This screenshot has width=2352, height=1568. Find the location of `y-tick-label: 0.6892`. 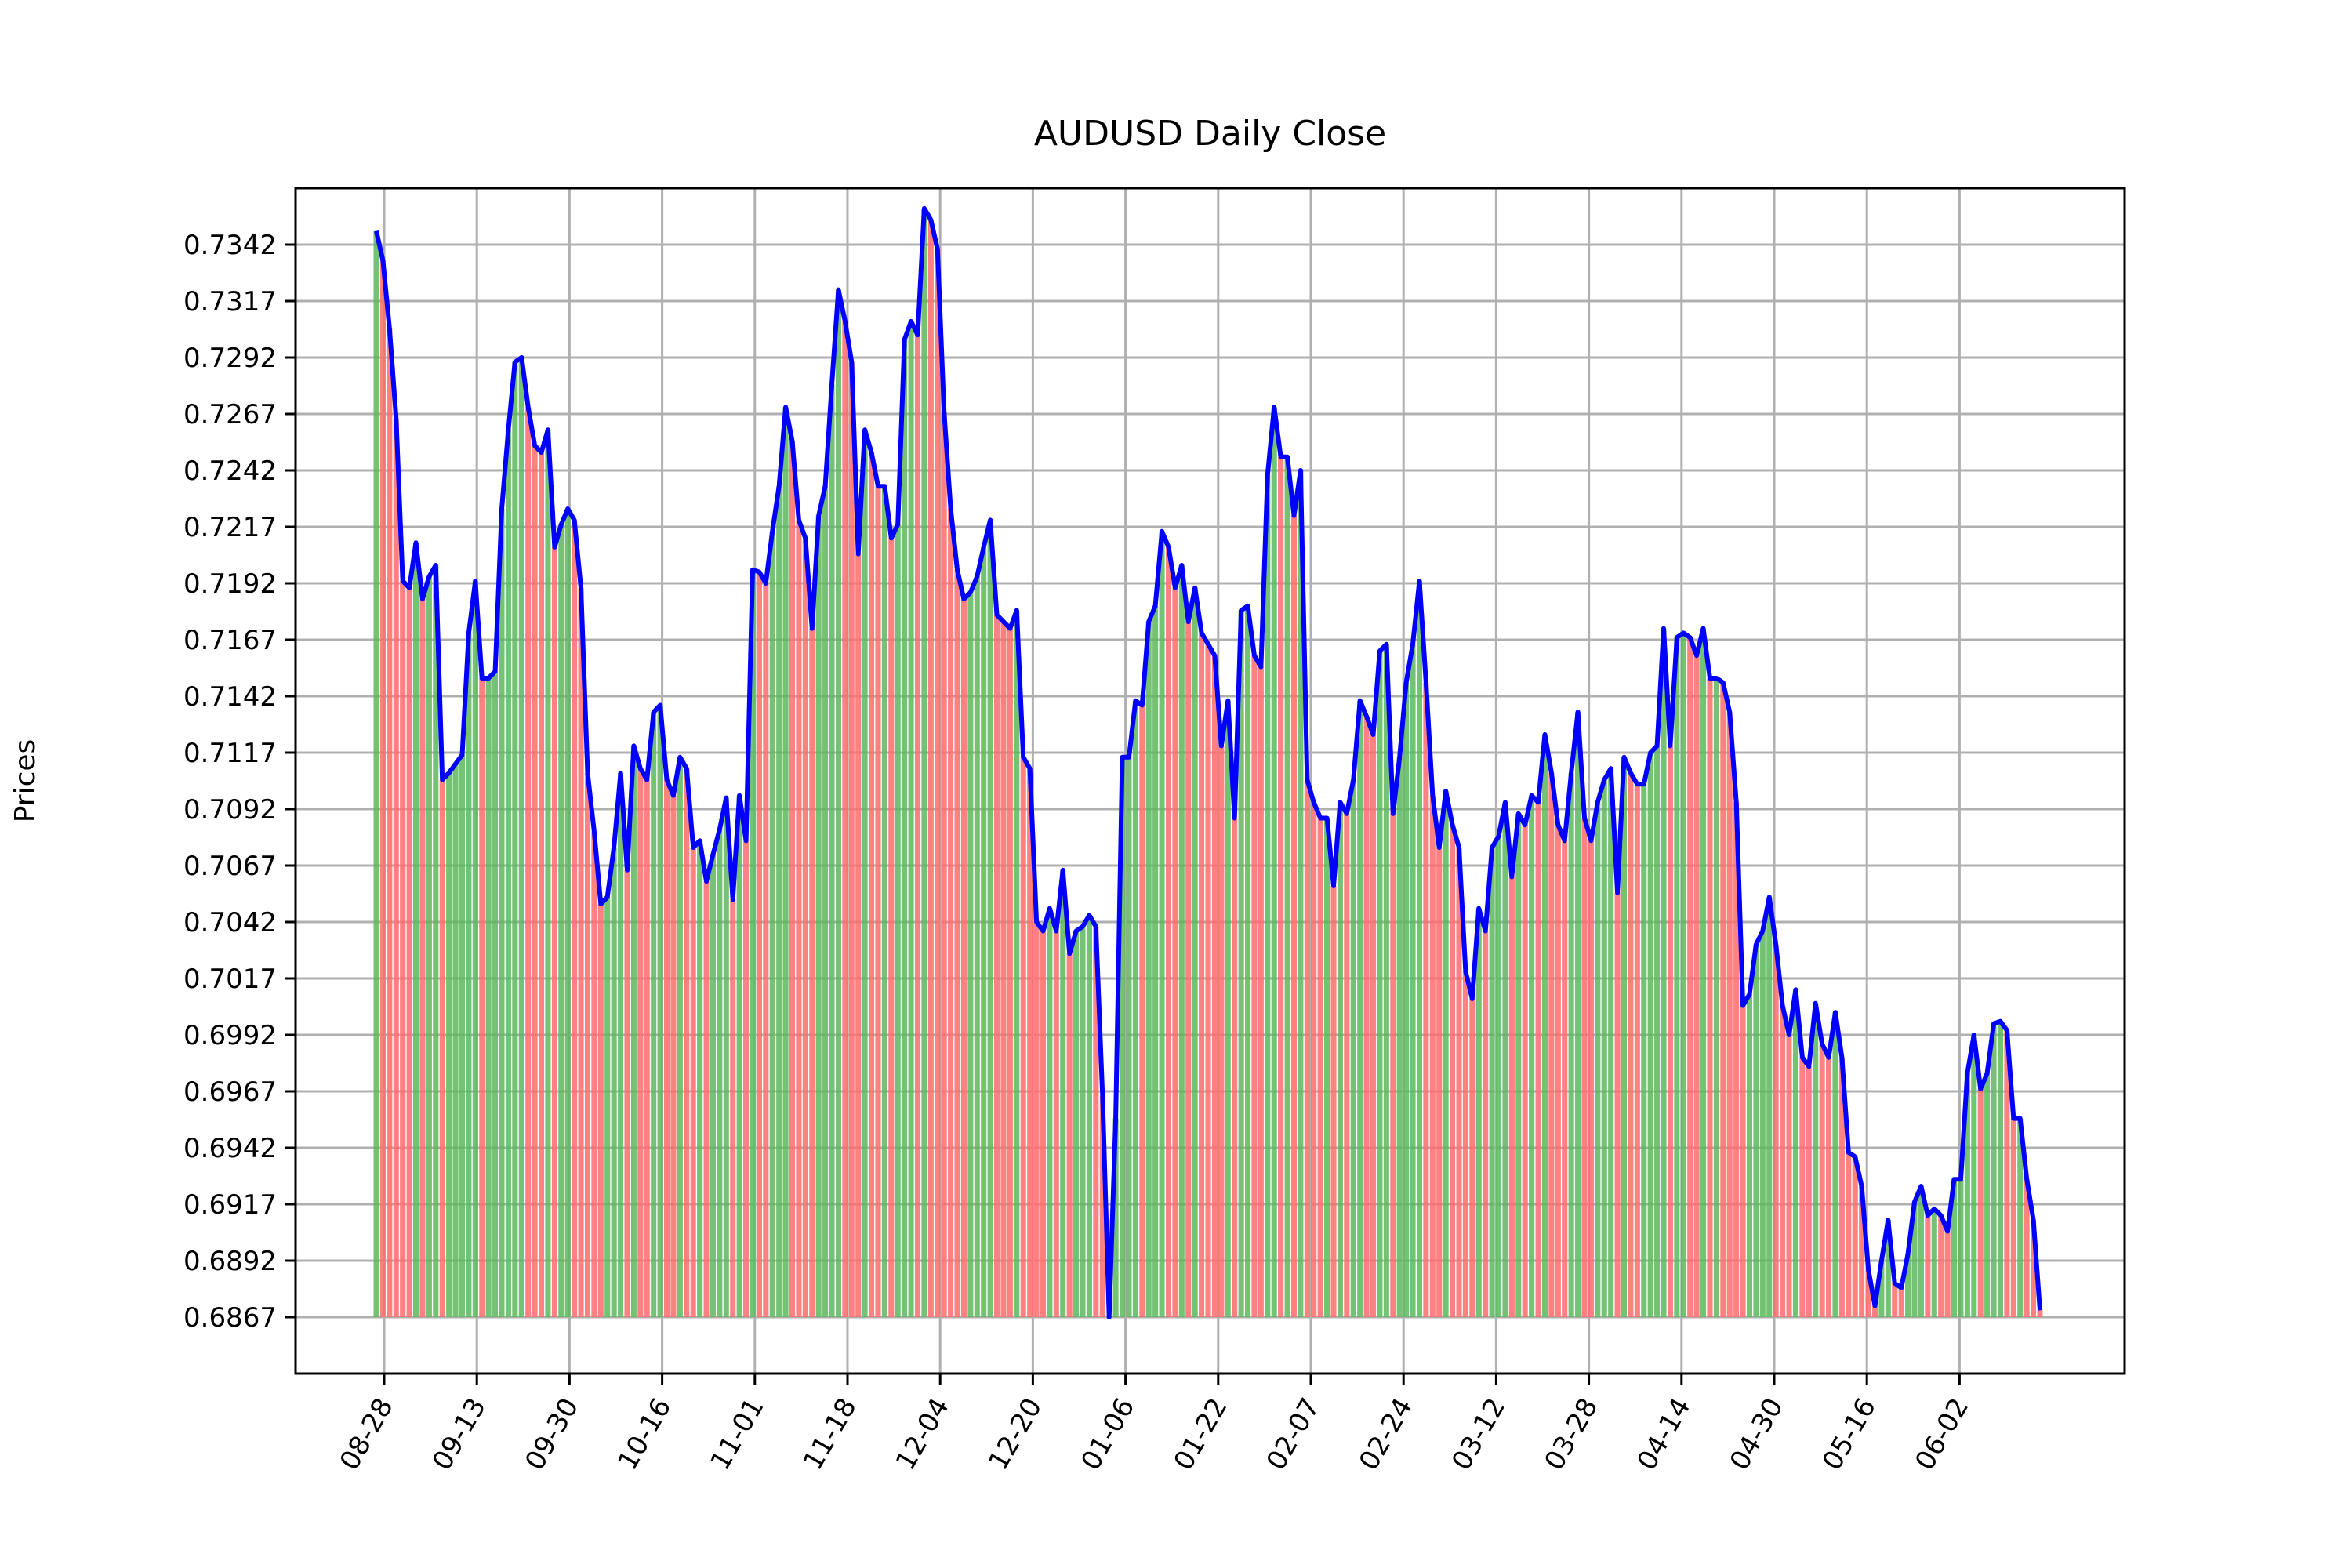

y-tick-label: 0.6892 is located at coordinates (230, 1261).